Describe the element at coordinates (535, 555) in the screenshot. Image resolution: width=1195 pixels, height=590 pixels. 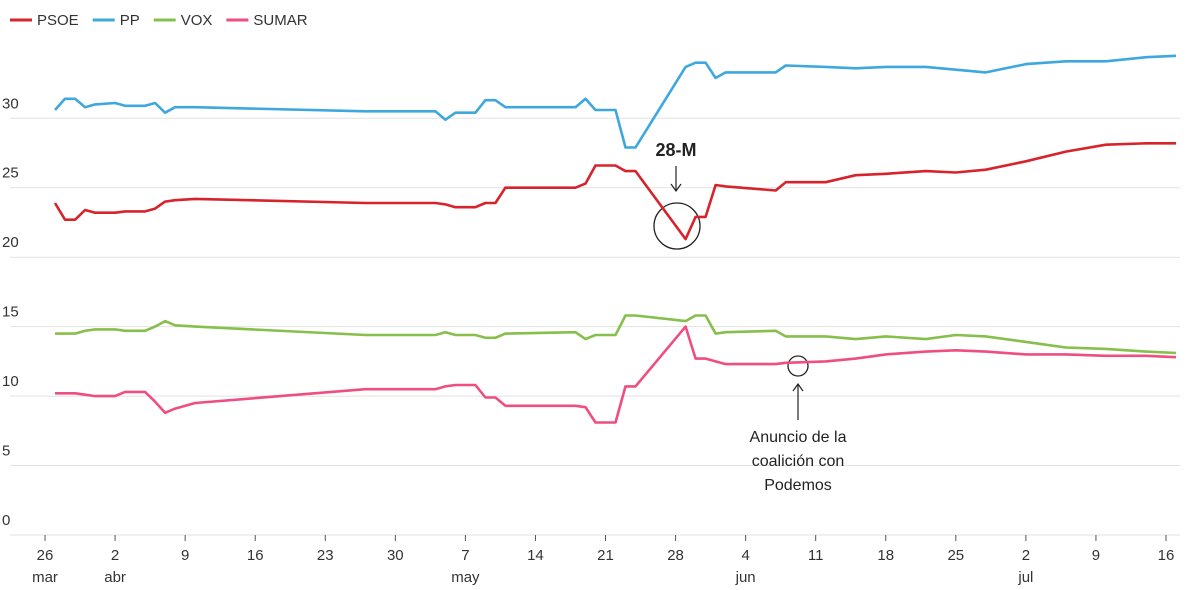
I see `x-tick-label: 14` at that location.